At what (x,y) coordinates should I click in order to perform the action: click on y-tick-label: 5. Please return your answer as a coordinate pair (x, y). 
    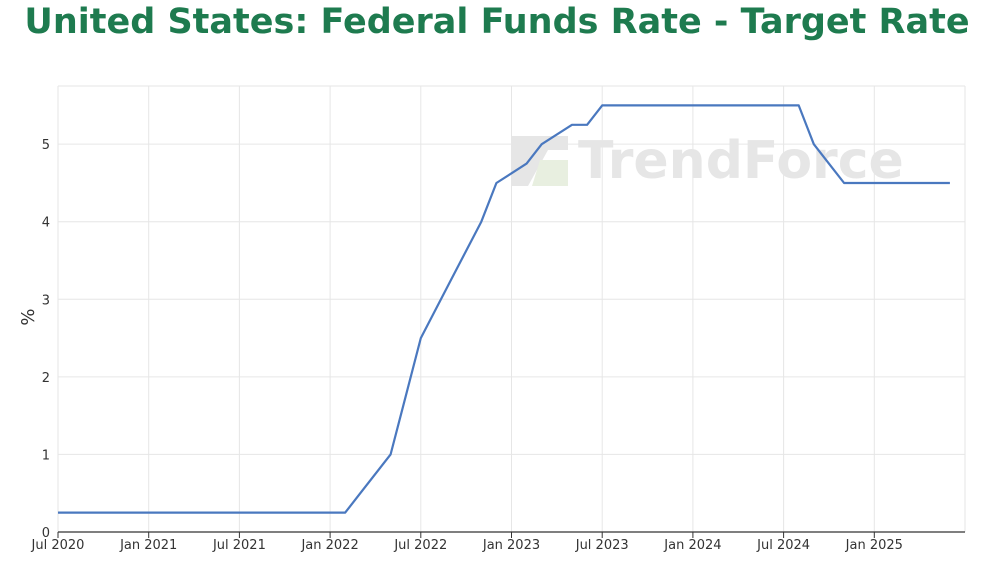
    Looking at the image, I should click on (46, 145).